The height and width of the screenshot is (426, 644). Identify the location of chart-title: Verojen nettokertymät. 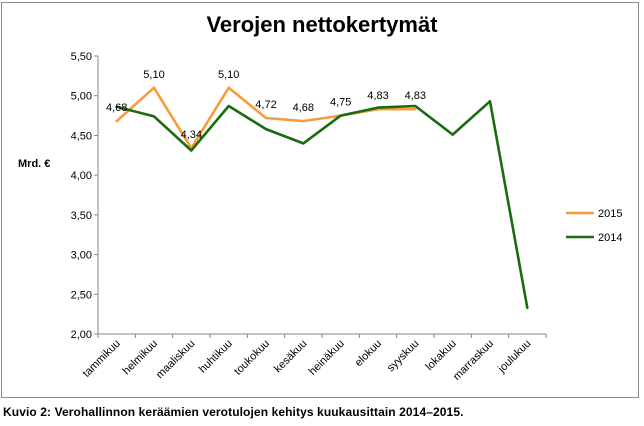
(322, 24).